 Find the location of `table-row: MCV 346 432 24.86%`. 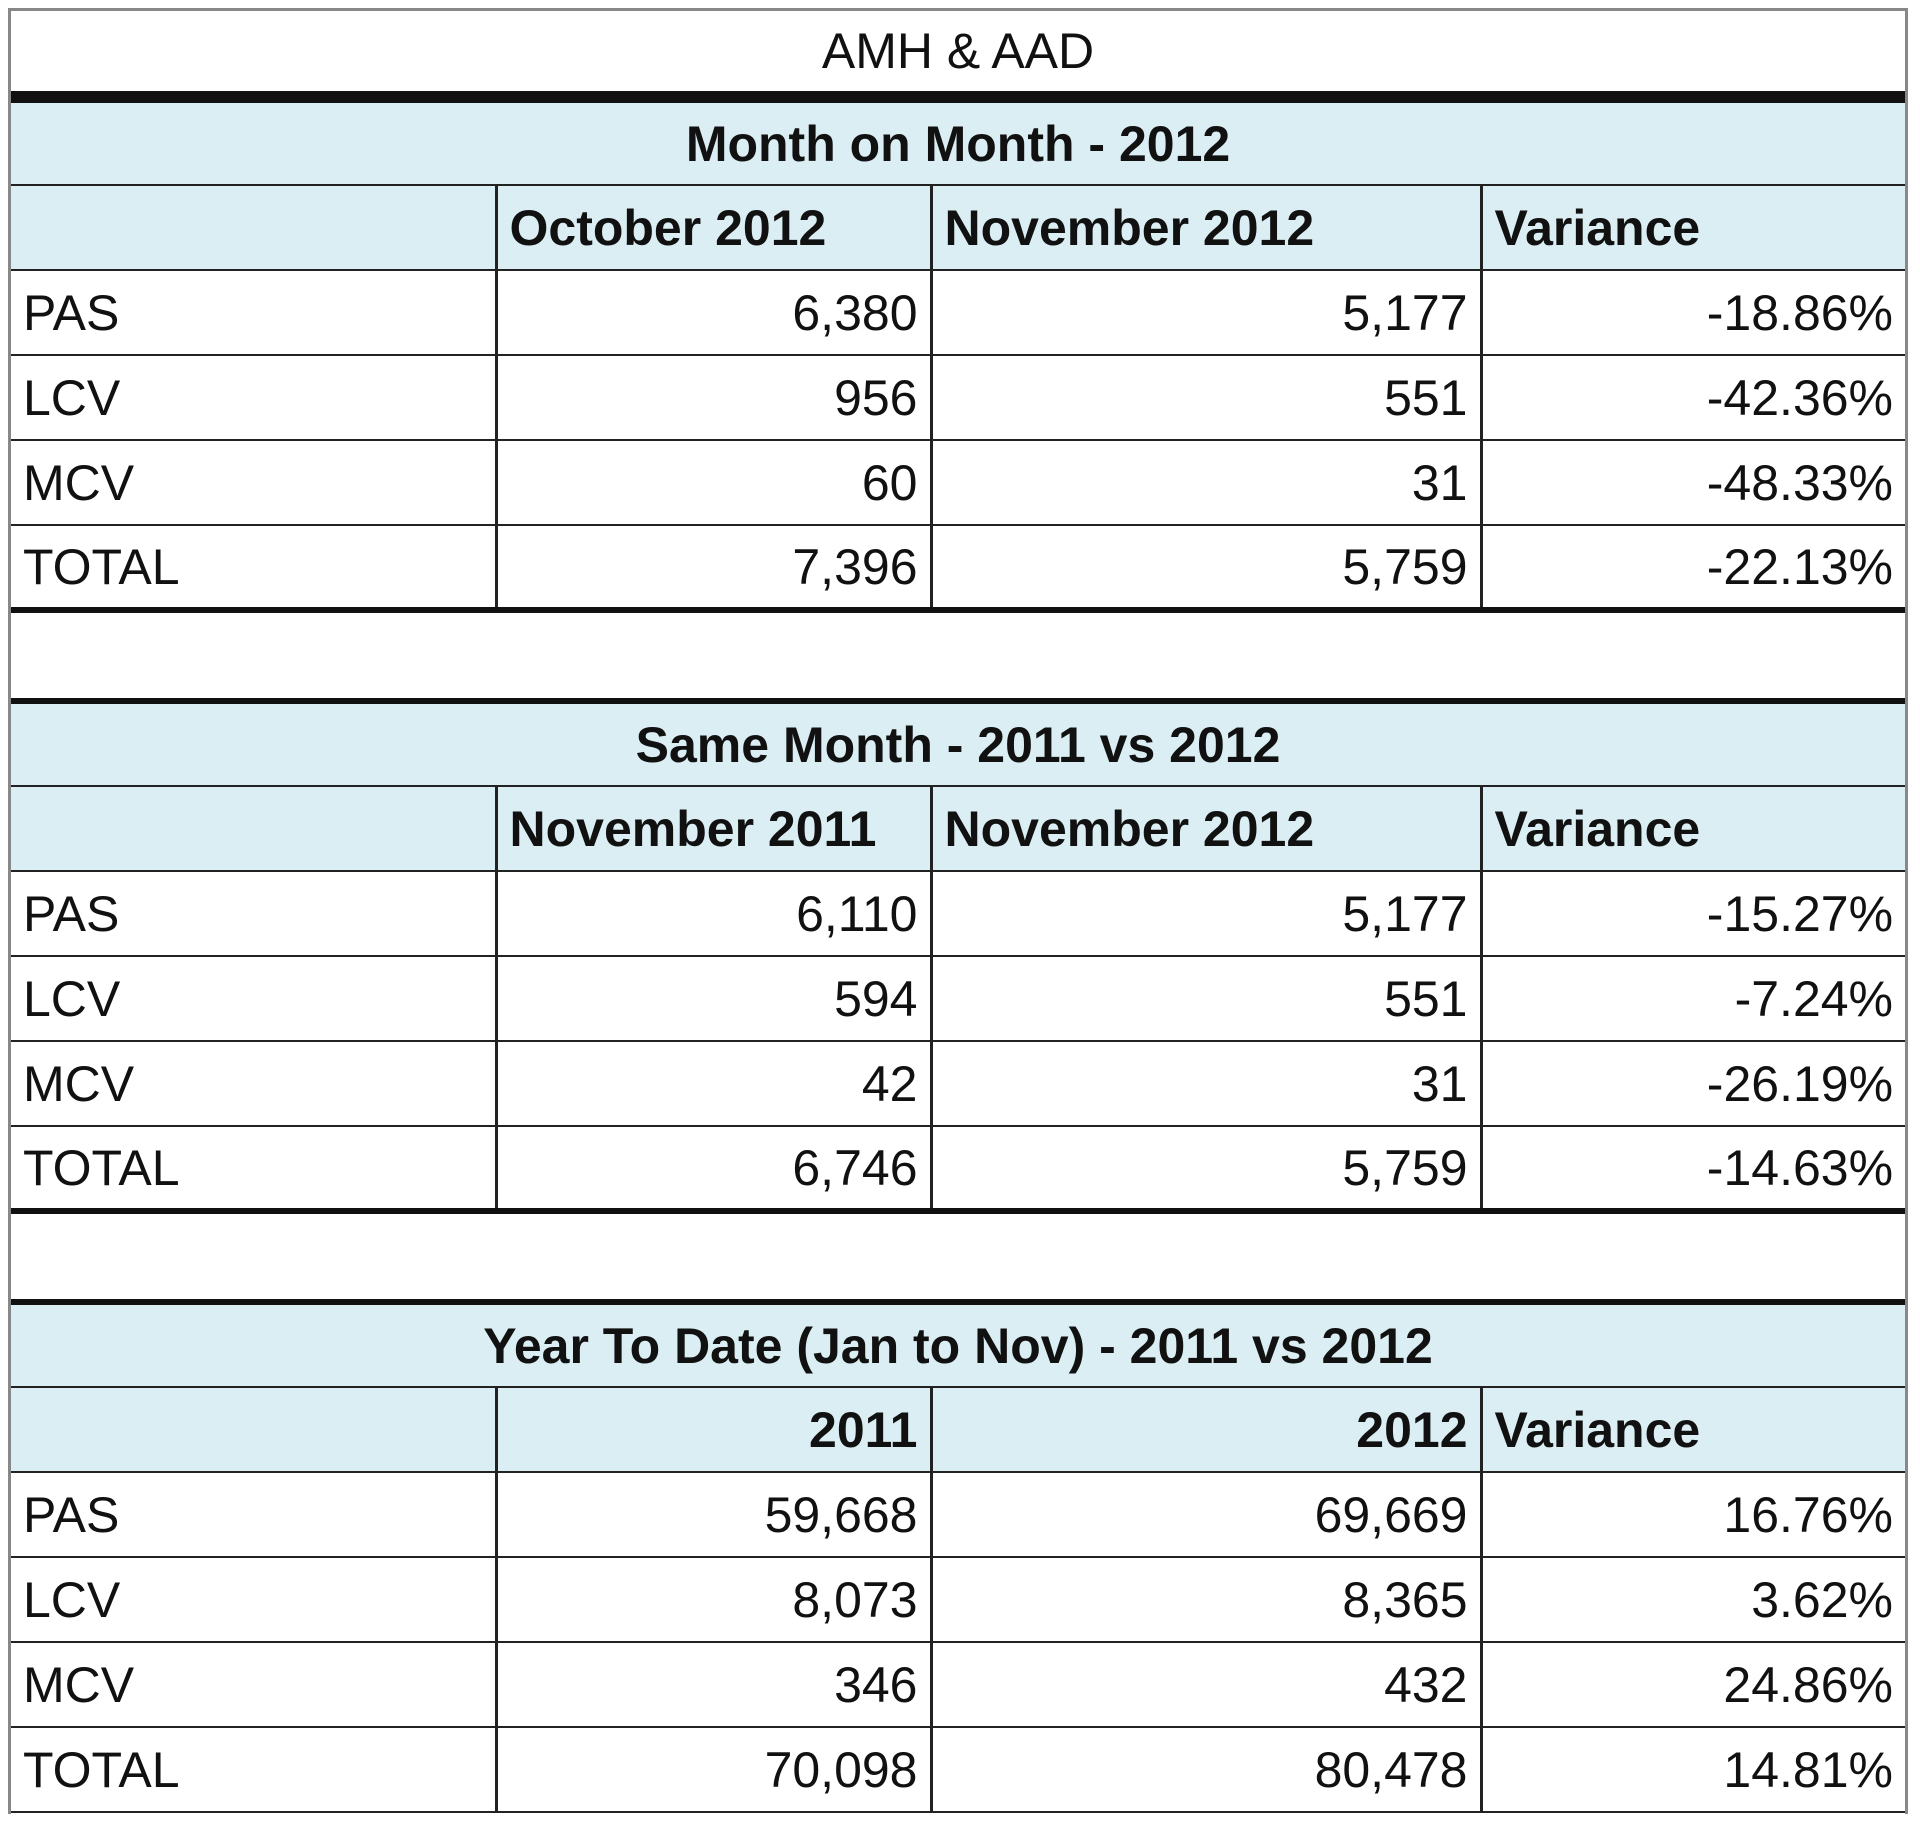

table-row: MCV 346 432 24.86% is located at coordinates (958, 1685).